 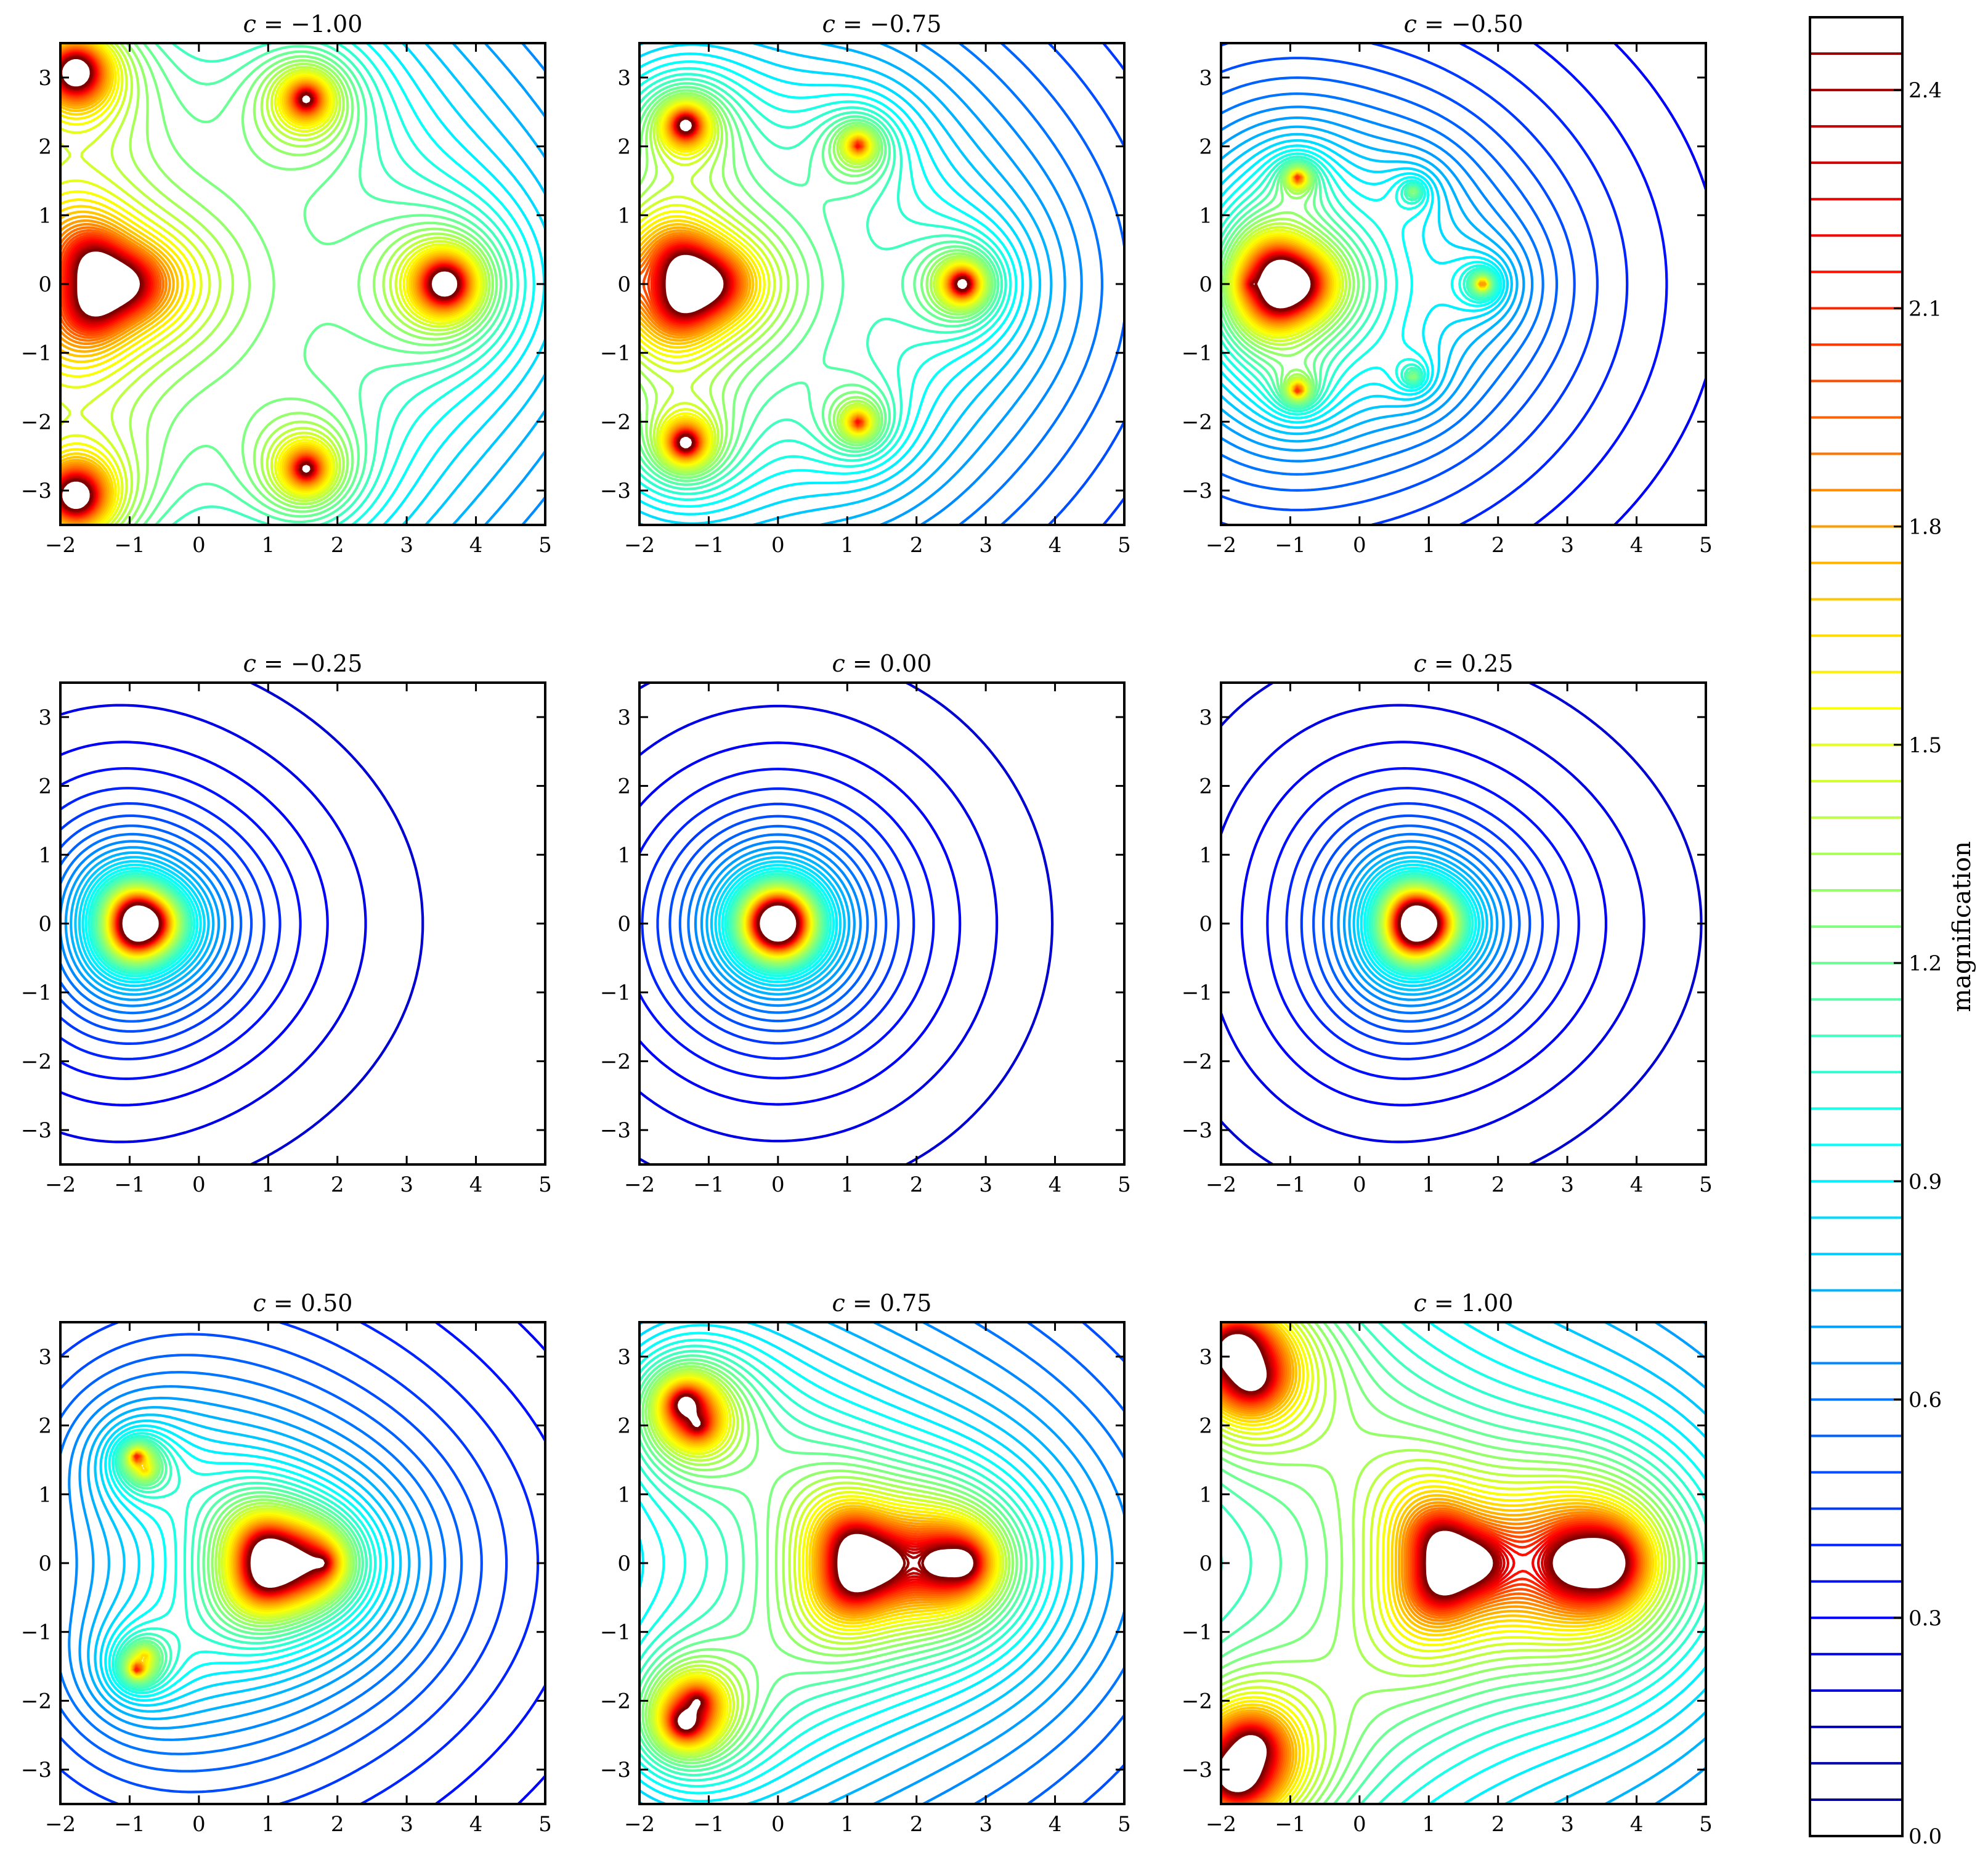 I want to click on x-tick-label: 4, so click(x=476, y=1184).